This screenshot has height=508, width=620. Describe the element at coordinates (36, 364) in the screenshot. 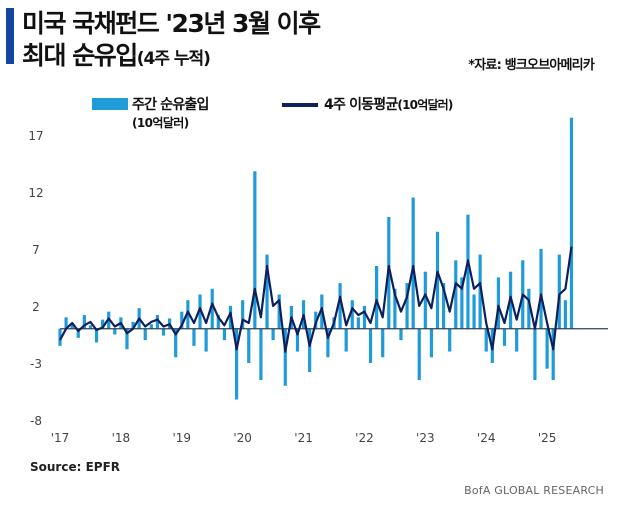

I see `y-tick-label: -3` at that location.